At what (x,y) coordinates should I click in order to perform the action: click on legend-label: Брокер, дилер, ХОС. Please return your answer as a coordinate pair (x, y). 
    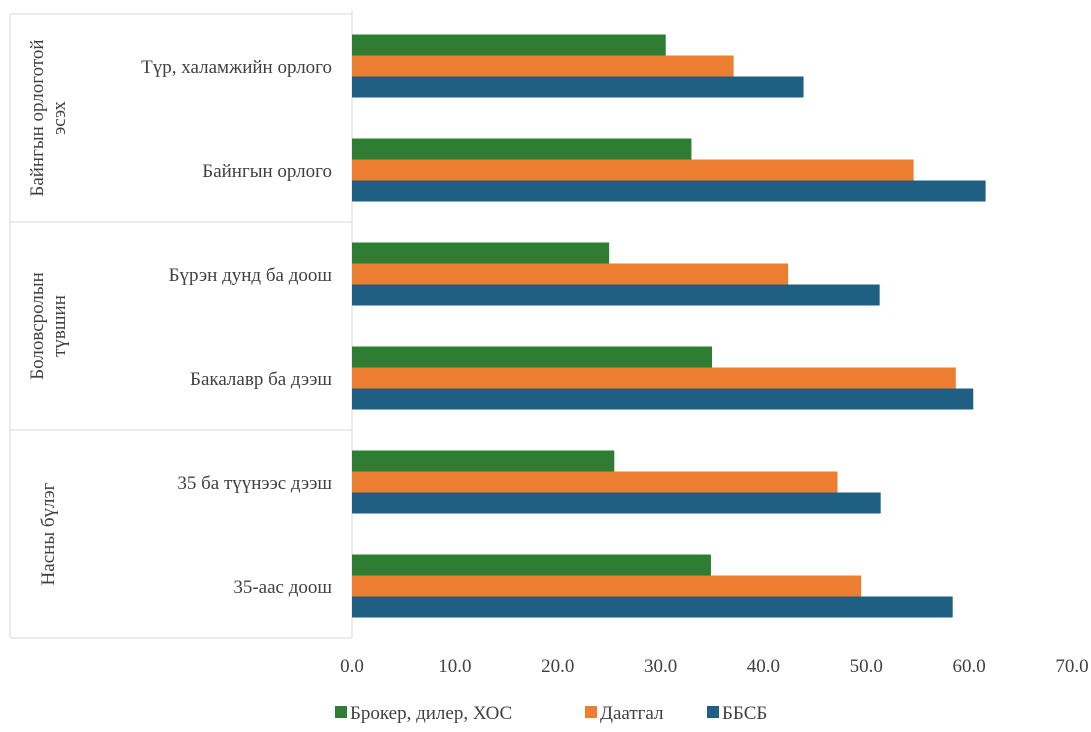
    Looking at the image, I should click on (431, 713).